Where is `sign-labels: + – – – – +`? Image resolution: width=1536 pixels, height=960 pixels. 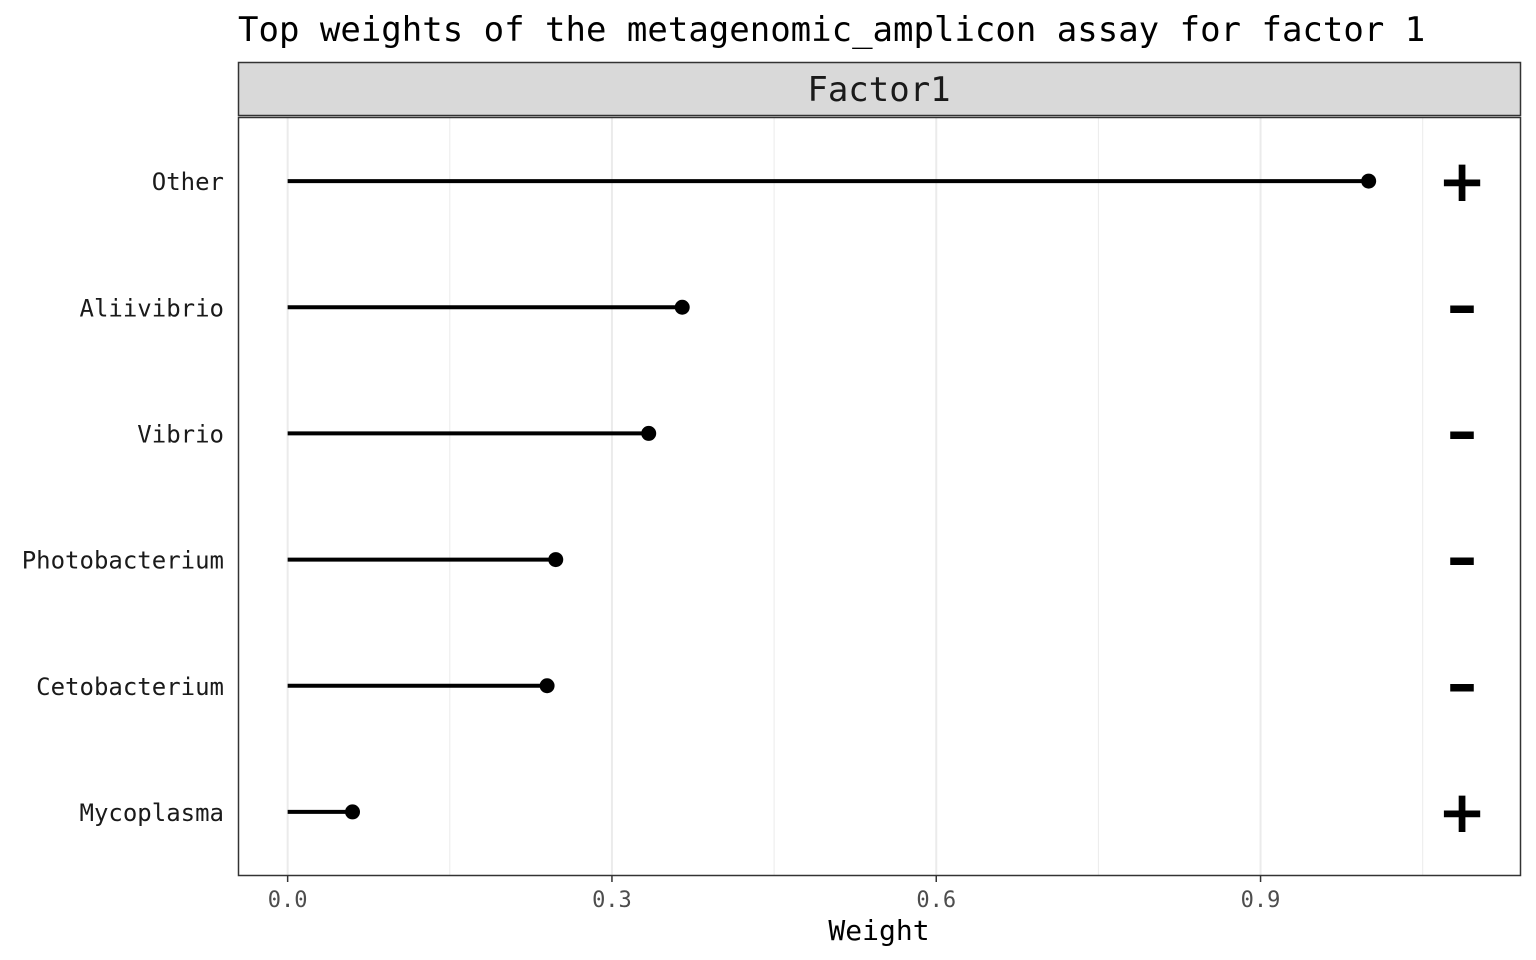
sign-labels: + – – – – + is located at coordinates (1462, 496).